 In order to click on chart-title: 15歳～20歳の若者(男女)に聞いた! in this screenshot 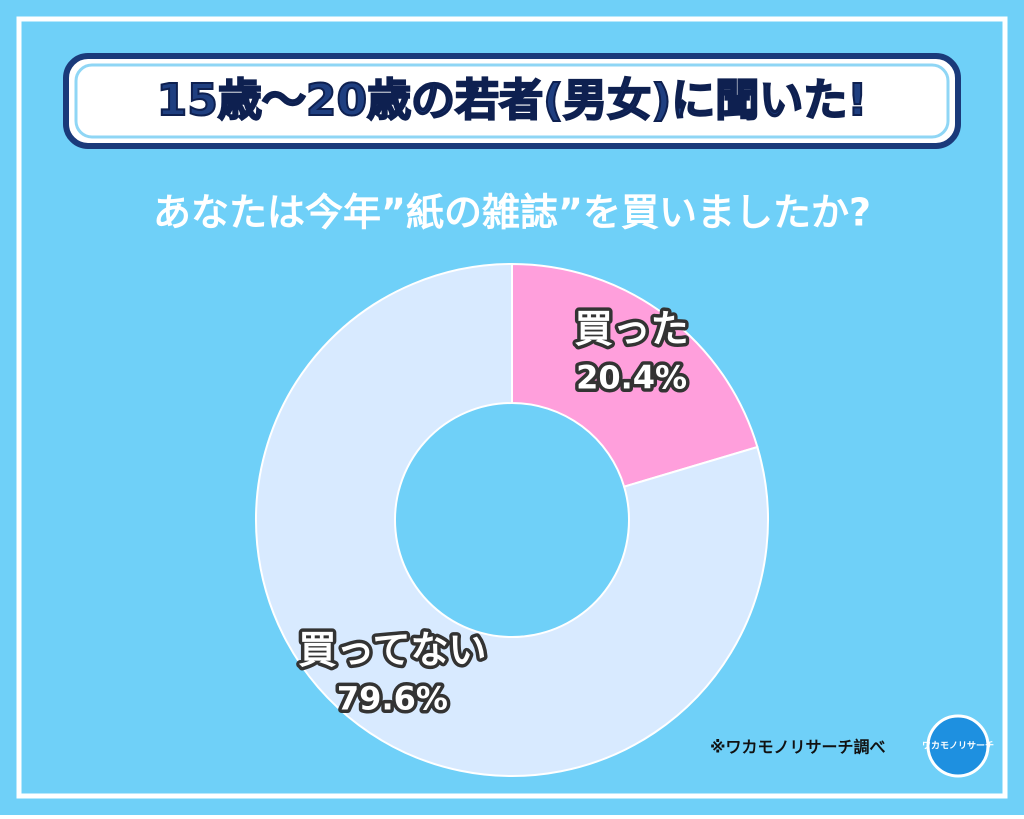, I will do `click(512, 100)`.